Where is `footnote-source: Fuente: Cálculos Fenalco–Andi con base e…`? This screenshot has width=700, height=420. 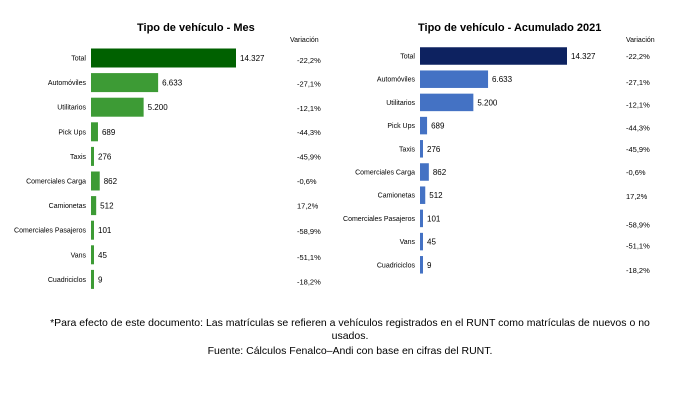 footnote-source: Fuente: Cálculos Fenalco–Andi con base e… is located at coordinates (350, 351).